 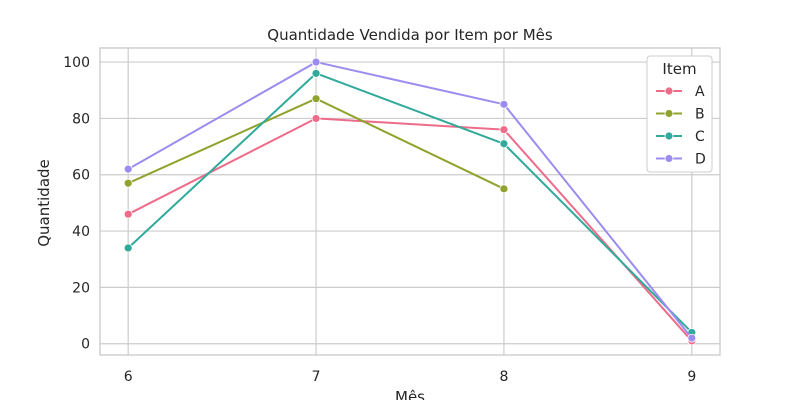 I want to click on legend-label: D, so click(x=700, y=160).